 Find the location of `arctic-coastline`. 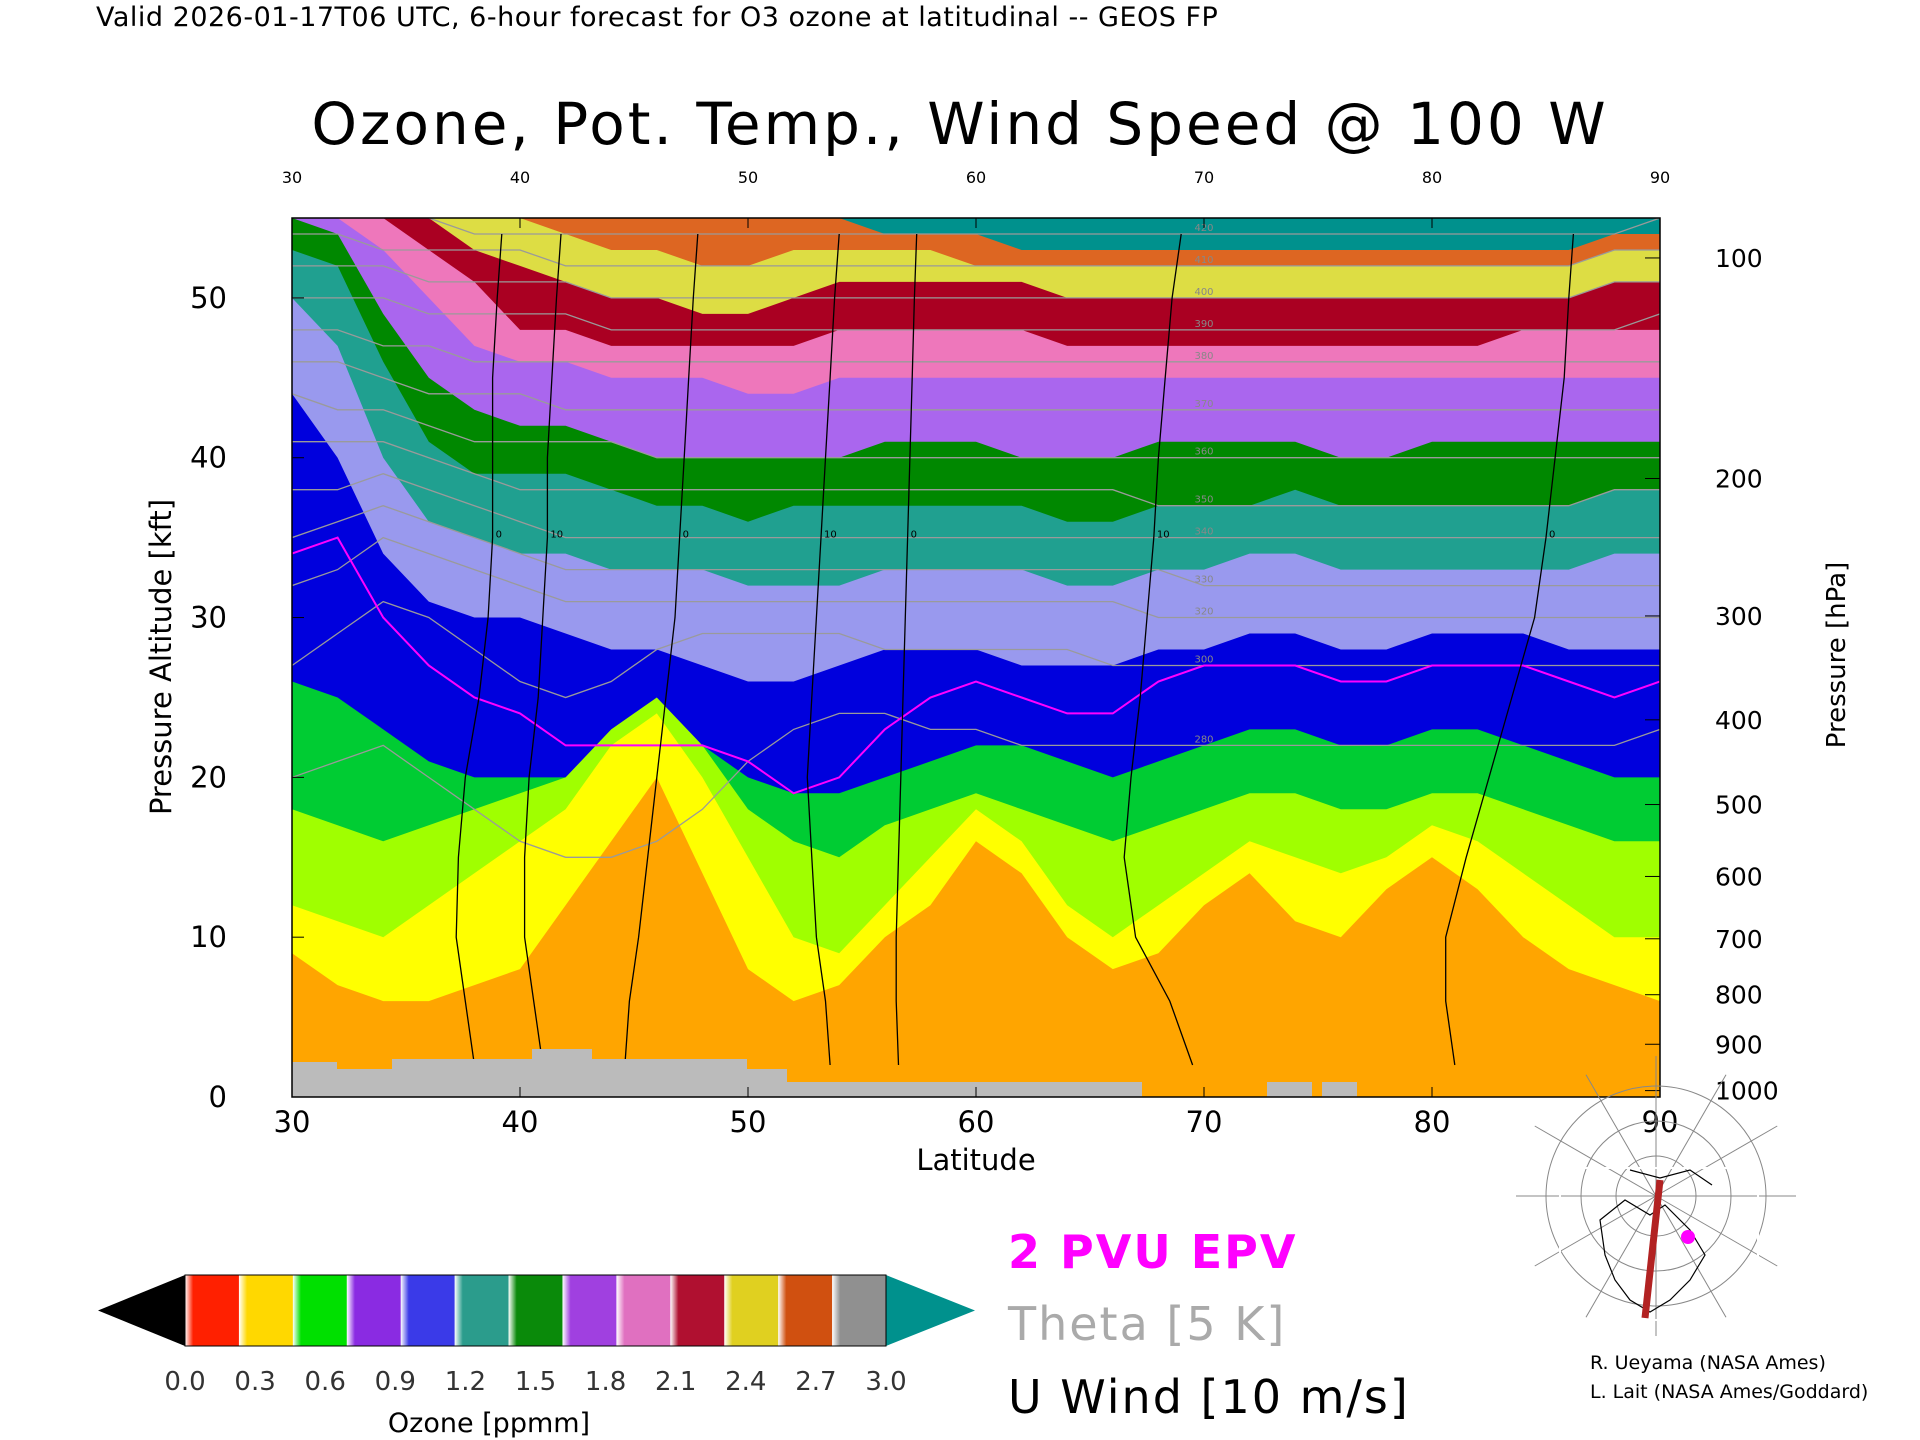

arctic-coastline is located at coordinates (1671, 1177).